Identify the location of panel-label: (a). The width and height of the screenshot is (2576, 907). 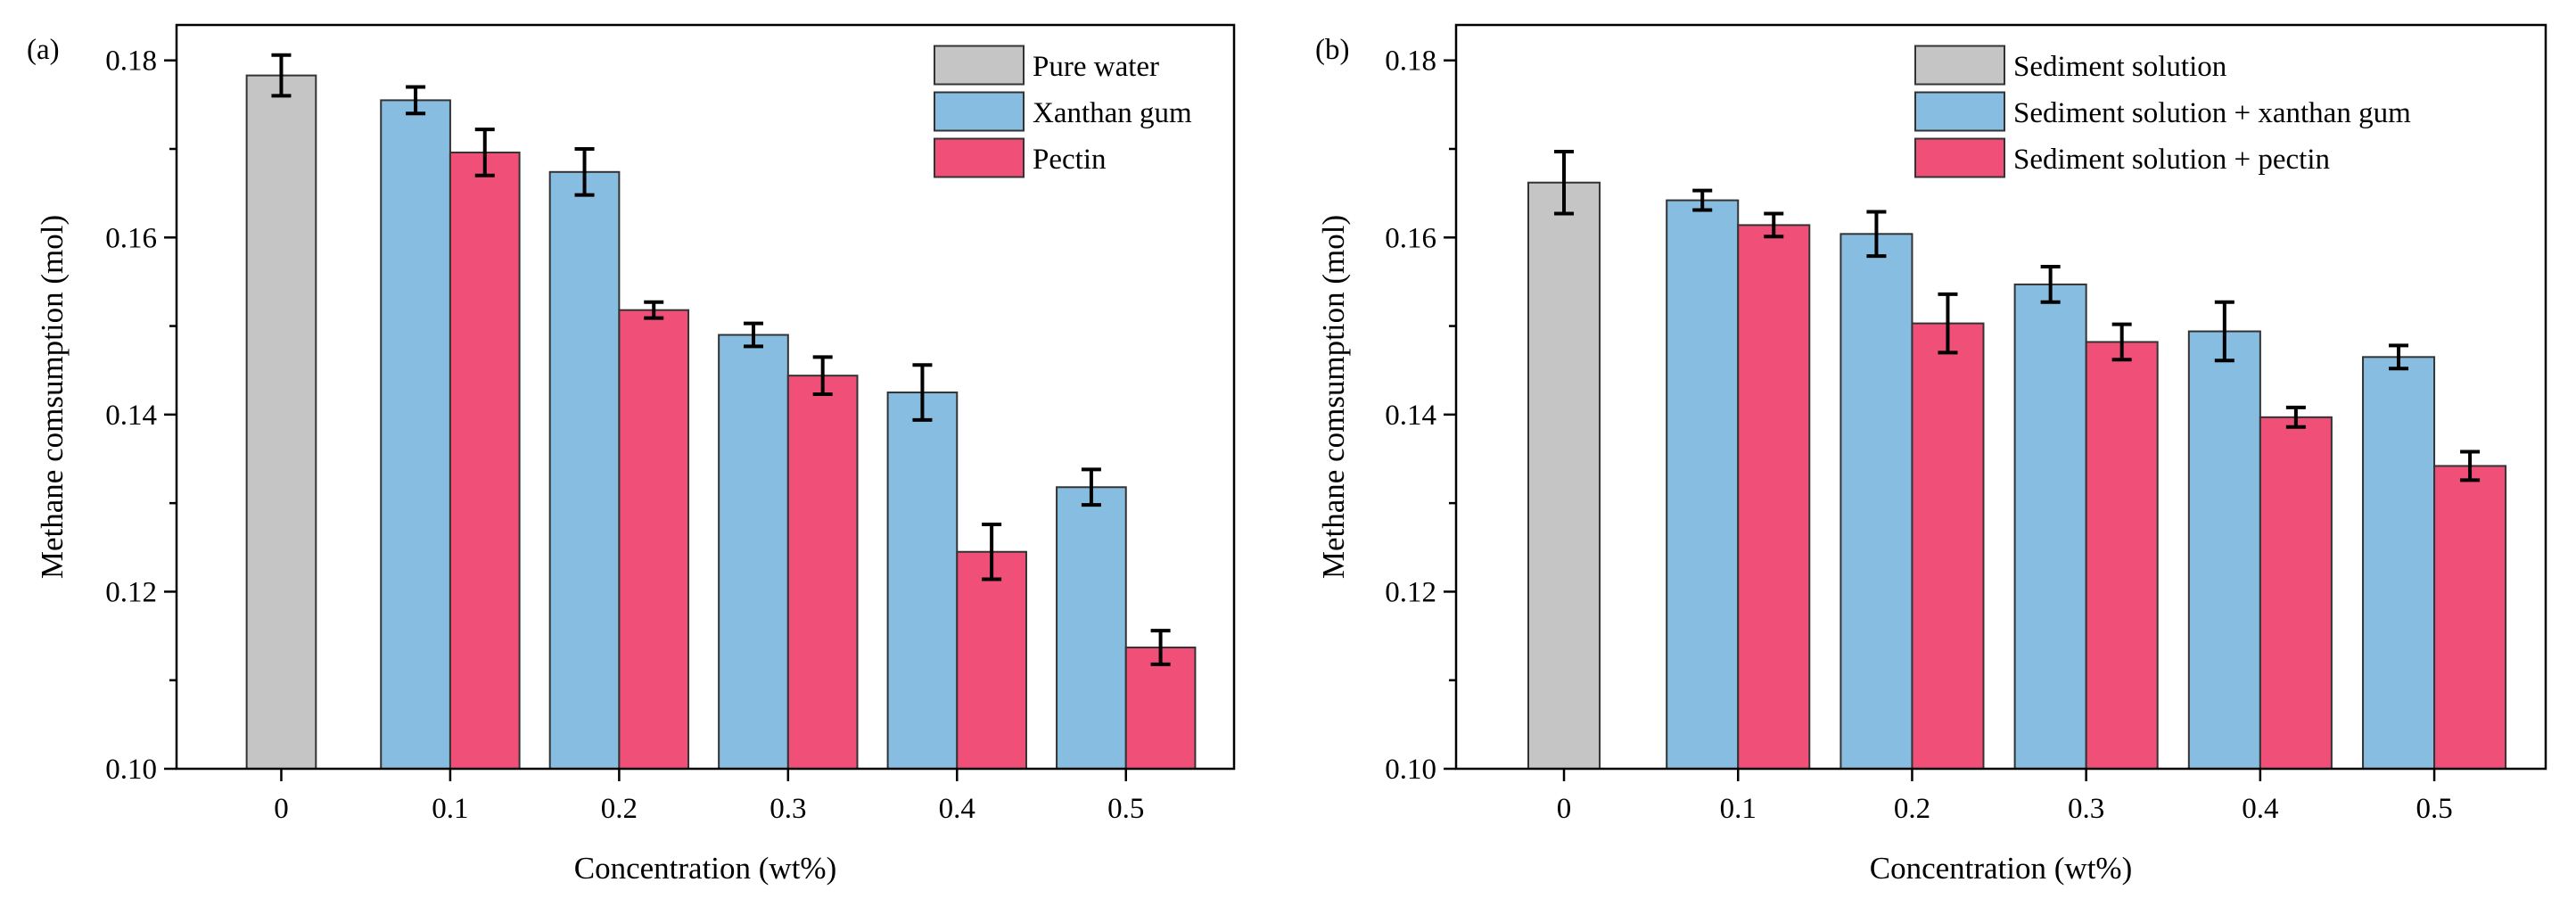
(43, 50).